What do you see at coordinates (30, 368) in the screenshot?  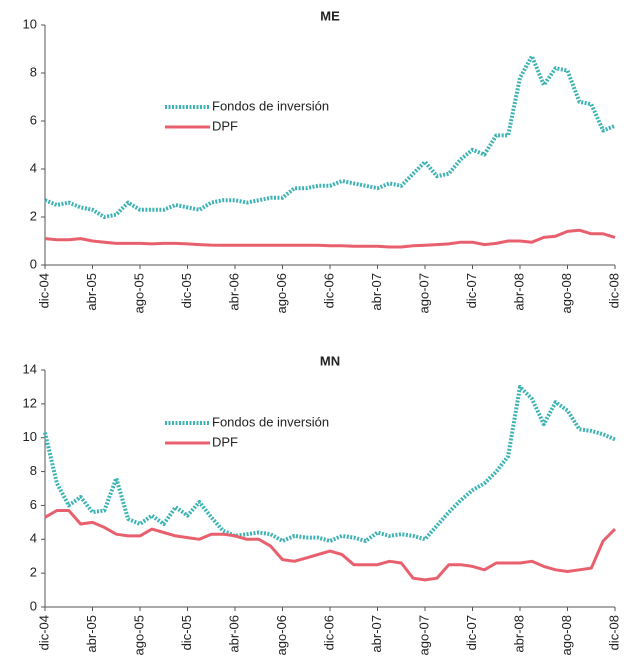 I see `y-tick-label: 14` at bounding box center [30, 368].